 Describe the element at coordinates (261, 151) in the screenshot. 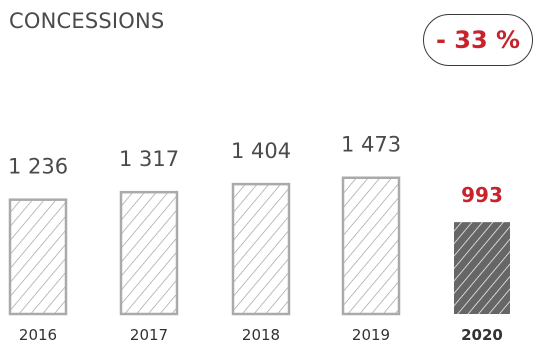

I see `data-label-2018: 1 404` at that location.